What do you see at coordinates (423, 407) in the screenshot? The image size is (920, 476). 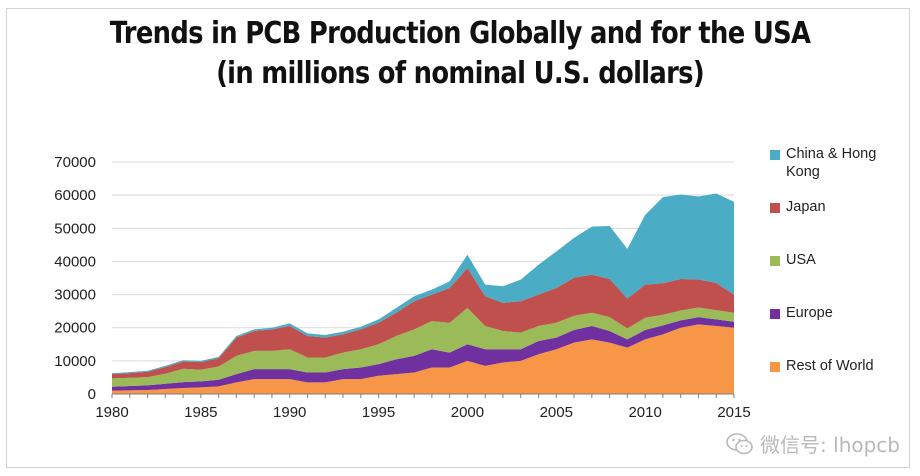 I see `x-axis-ticks: 1980 1985 1990 1995 2000 2005 2010 2015` at bounding box center [423, 407].